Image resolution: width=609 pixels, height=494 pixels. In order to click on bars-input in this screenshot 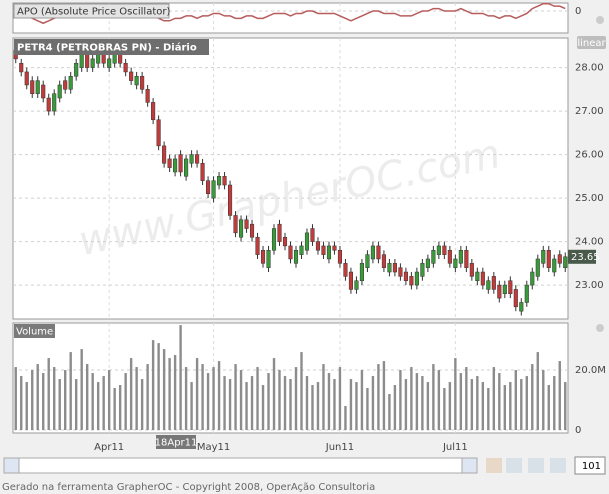, I will do `click(590, 465)`.